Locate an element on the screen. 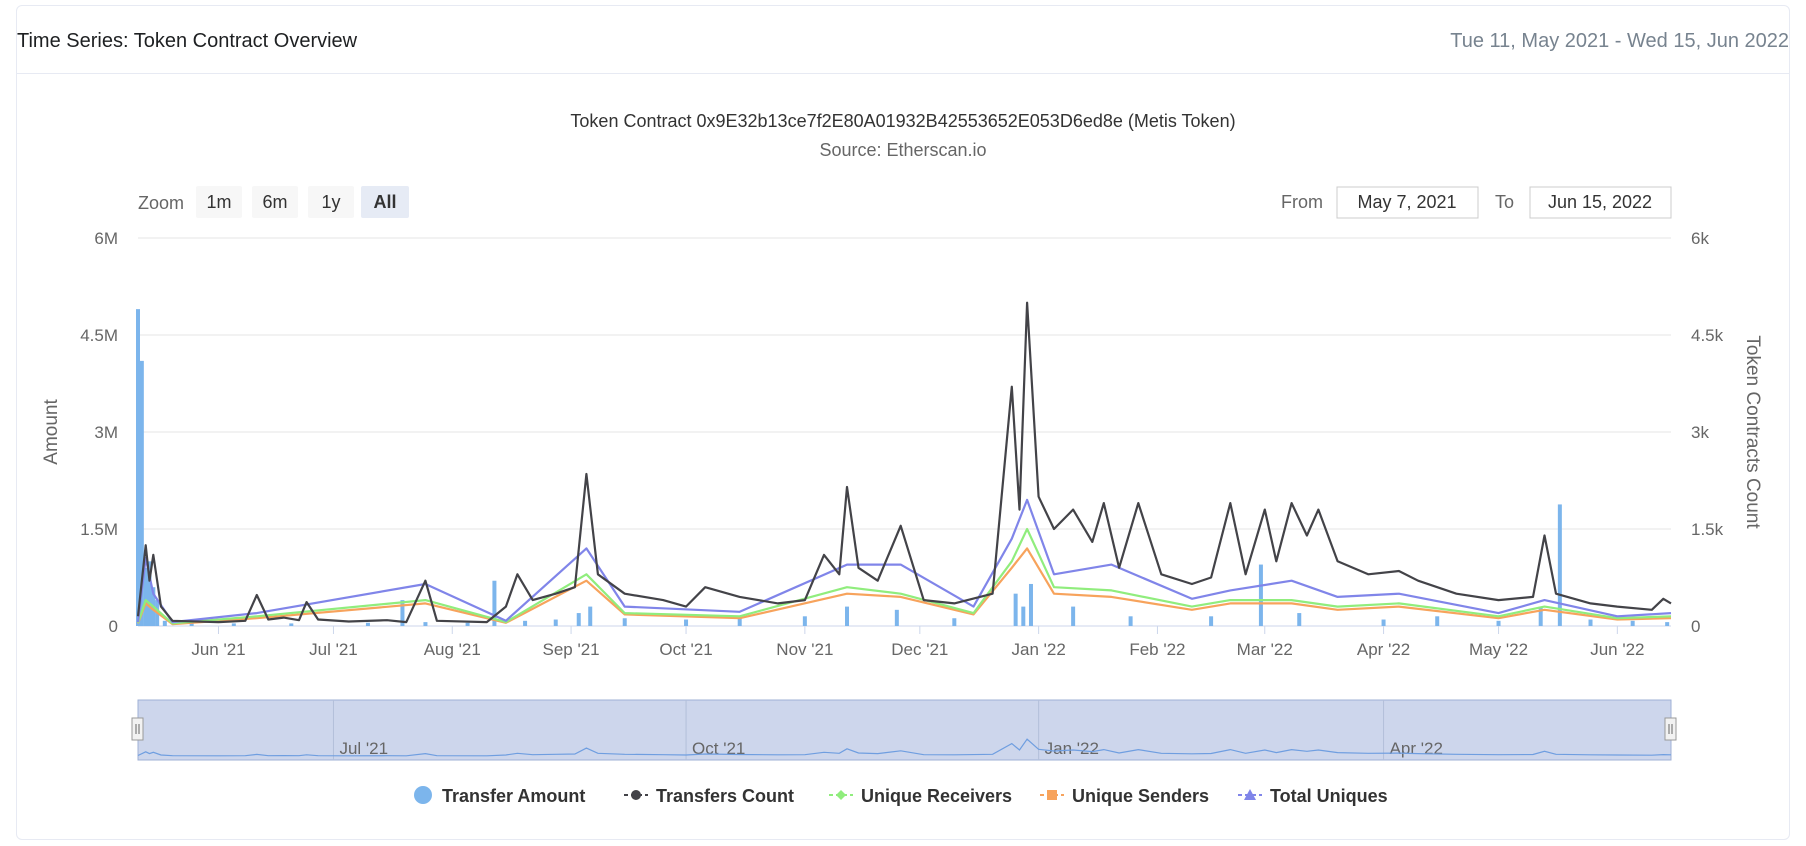  y-axis-left-title: Amount is located at coordinates (51, 432).